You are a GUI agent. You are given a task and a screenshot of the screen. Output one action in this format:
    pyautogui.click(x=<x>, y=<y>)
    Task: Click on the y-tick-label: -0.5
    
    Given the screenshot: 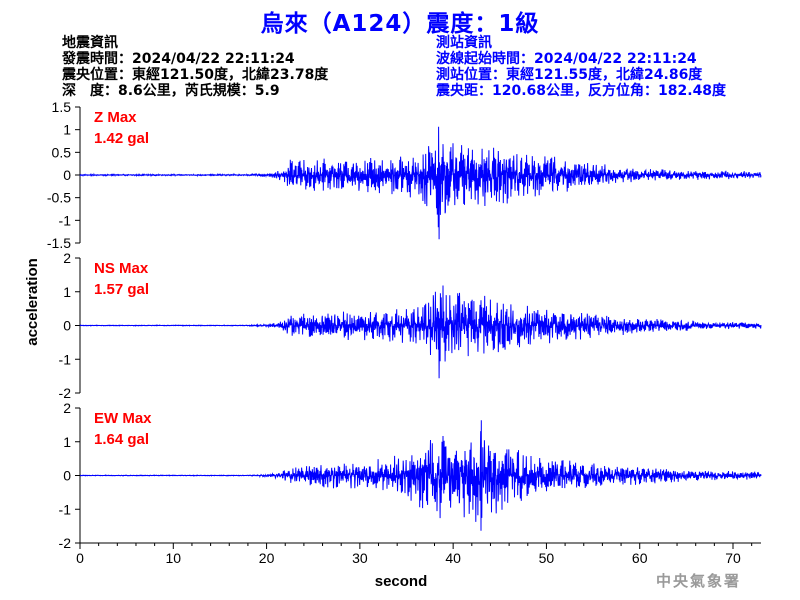 What is the action you would take?
    pyautogui.click(x=59, y=198)
    